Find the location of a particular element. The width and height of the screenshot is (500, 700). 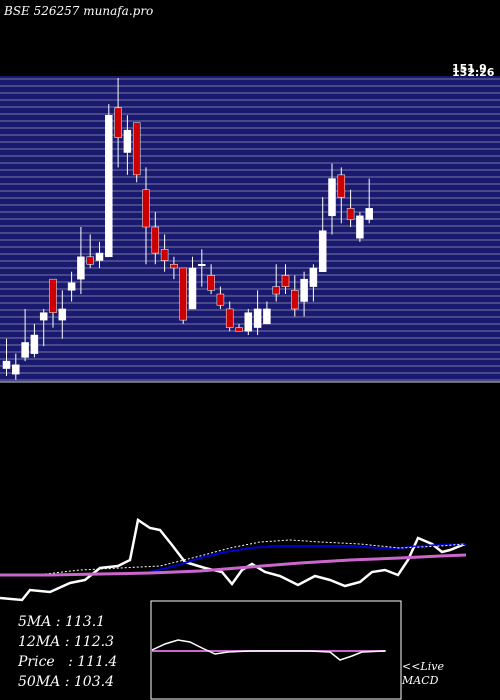

stat-5ma: 5MA : 113.1 is located at coordinates (62, 622).